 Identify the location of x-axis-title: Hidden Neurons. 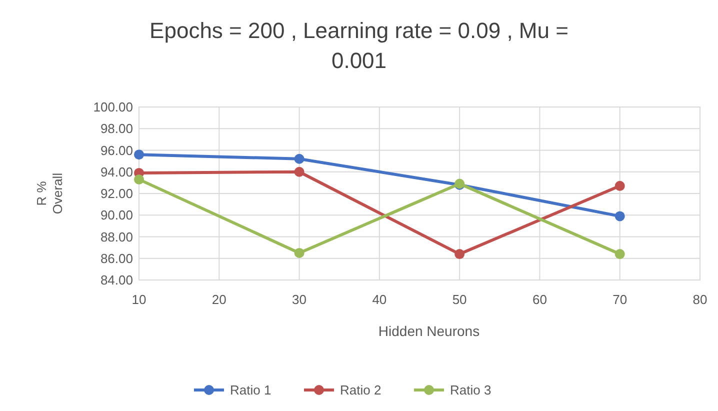
(429, 331).